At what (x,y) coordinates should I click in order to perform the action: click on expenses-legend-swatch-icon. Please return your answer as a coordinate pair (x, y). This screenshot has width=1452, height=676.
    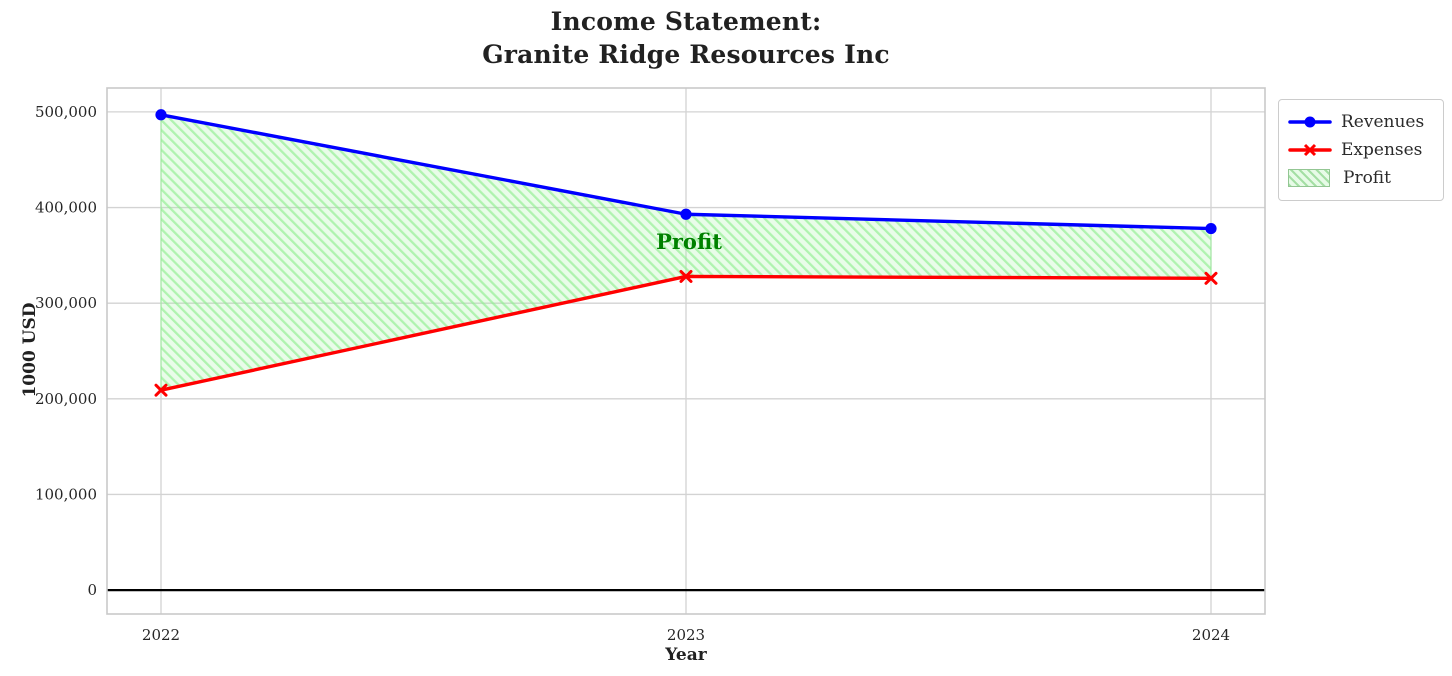
    Looking at the image, I should click on (1310, 150).